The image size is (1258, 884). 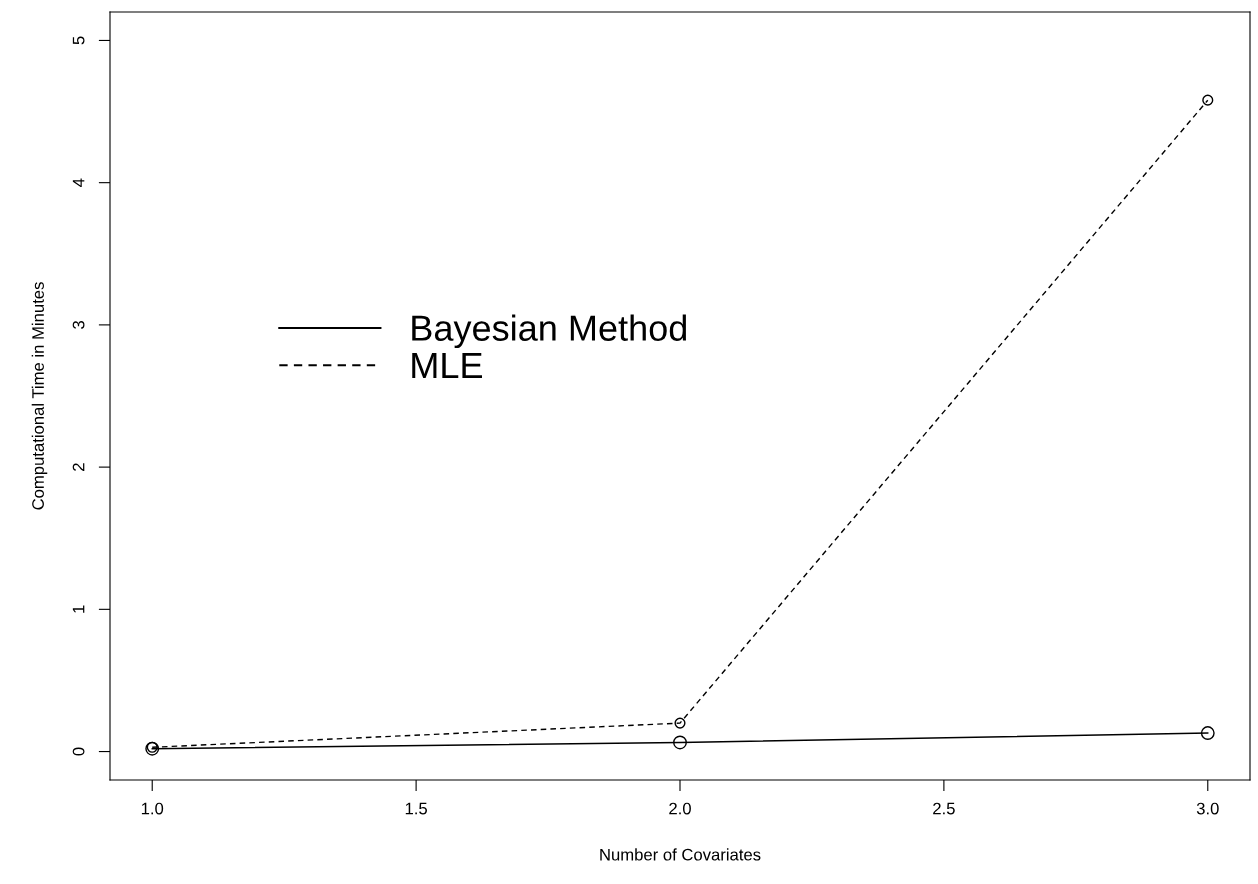 What do you see at coordinates (78, 40) in the screenshot?
I see `y-tick-label: 5` at bounding box center [78, 40].